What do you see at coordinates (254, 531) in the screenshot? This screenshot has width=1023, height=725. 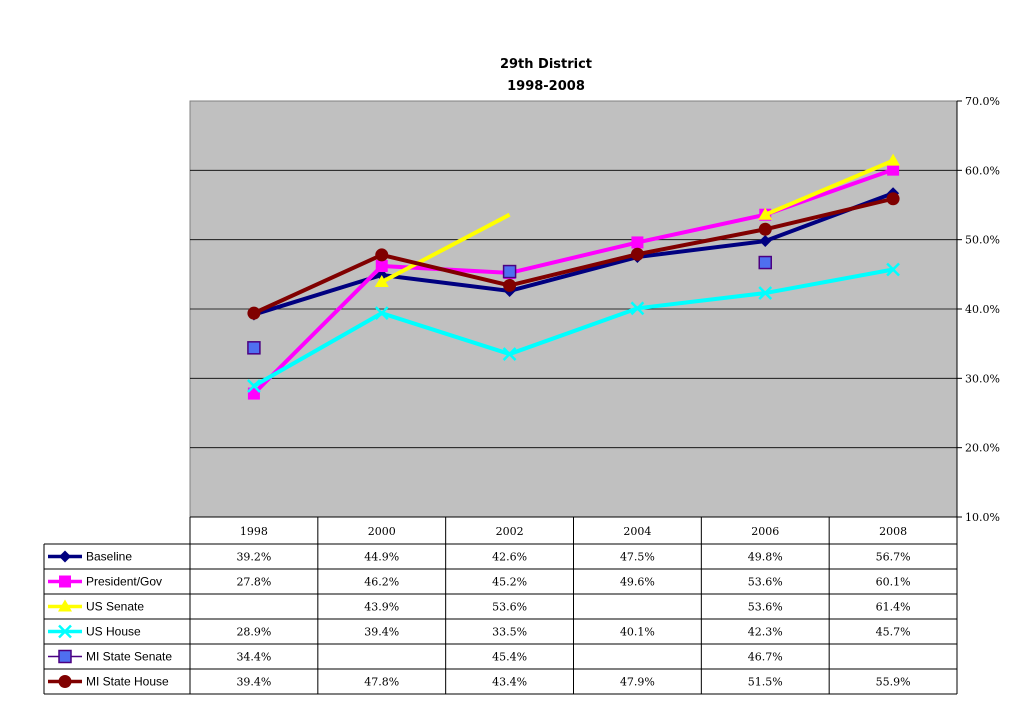 I see `x-tick-label: 1998` at bounding box center [254, 531].